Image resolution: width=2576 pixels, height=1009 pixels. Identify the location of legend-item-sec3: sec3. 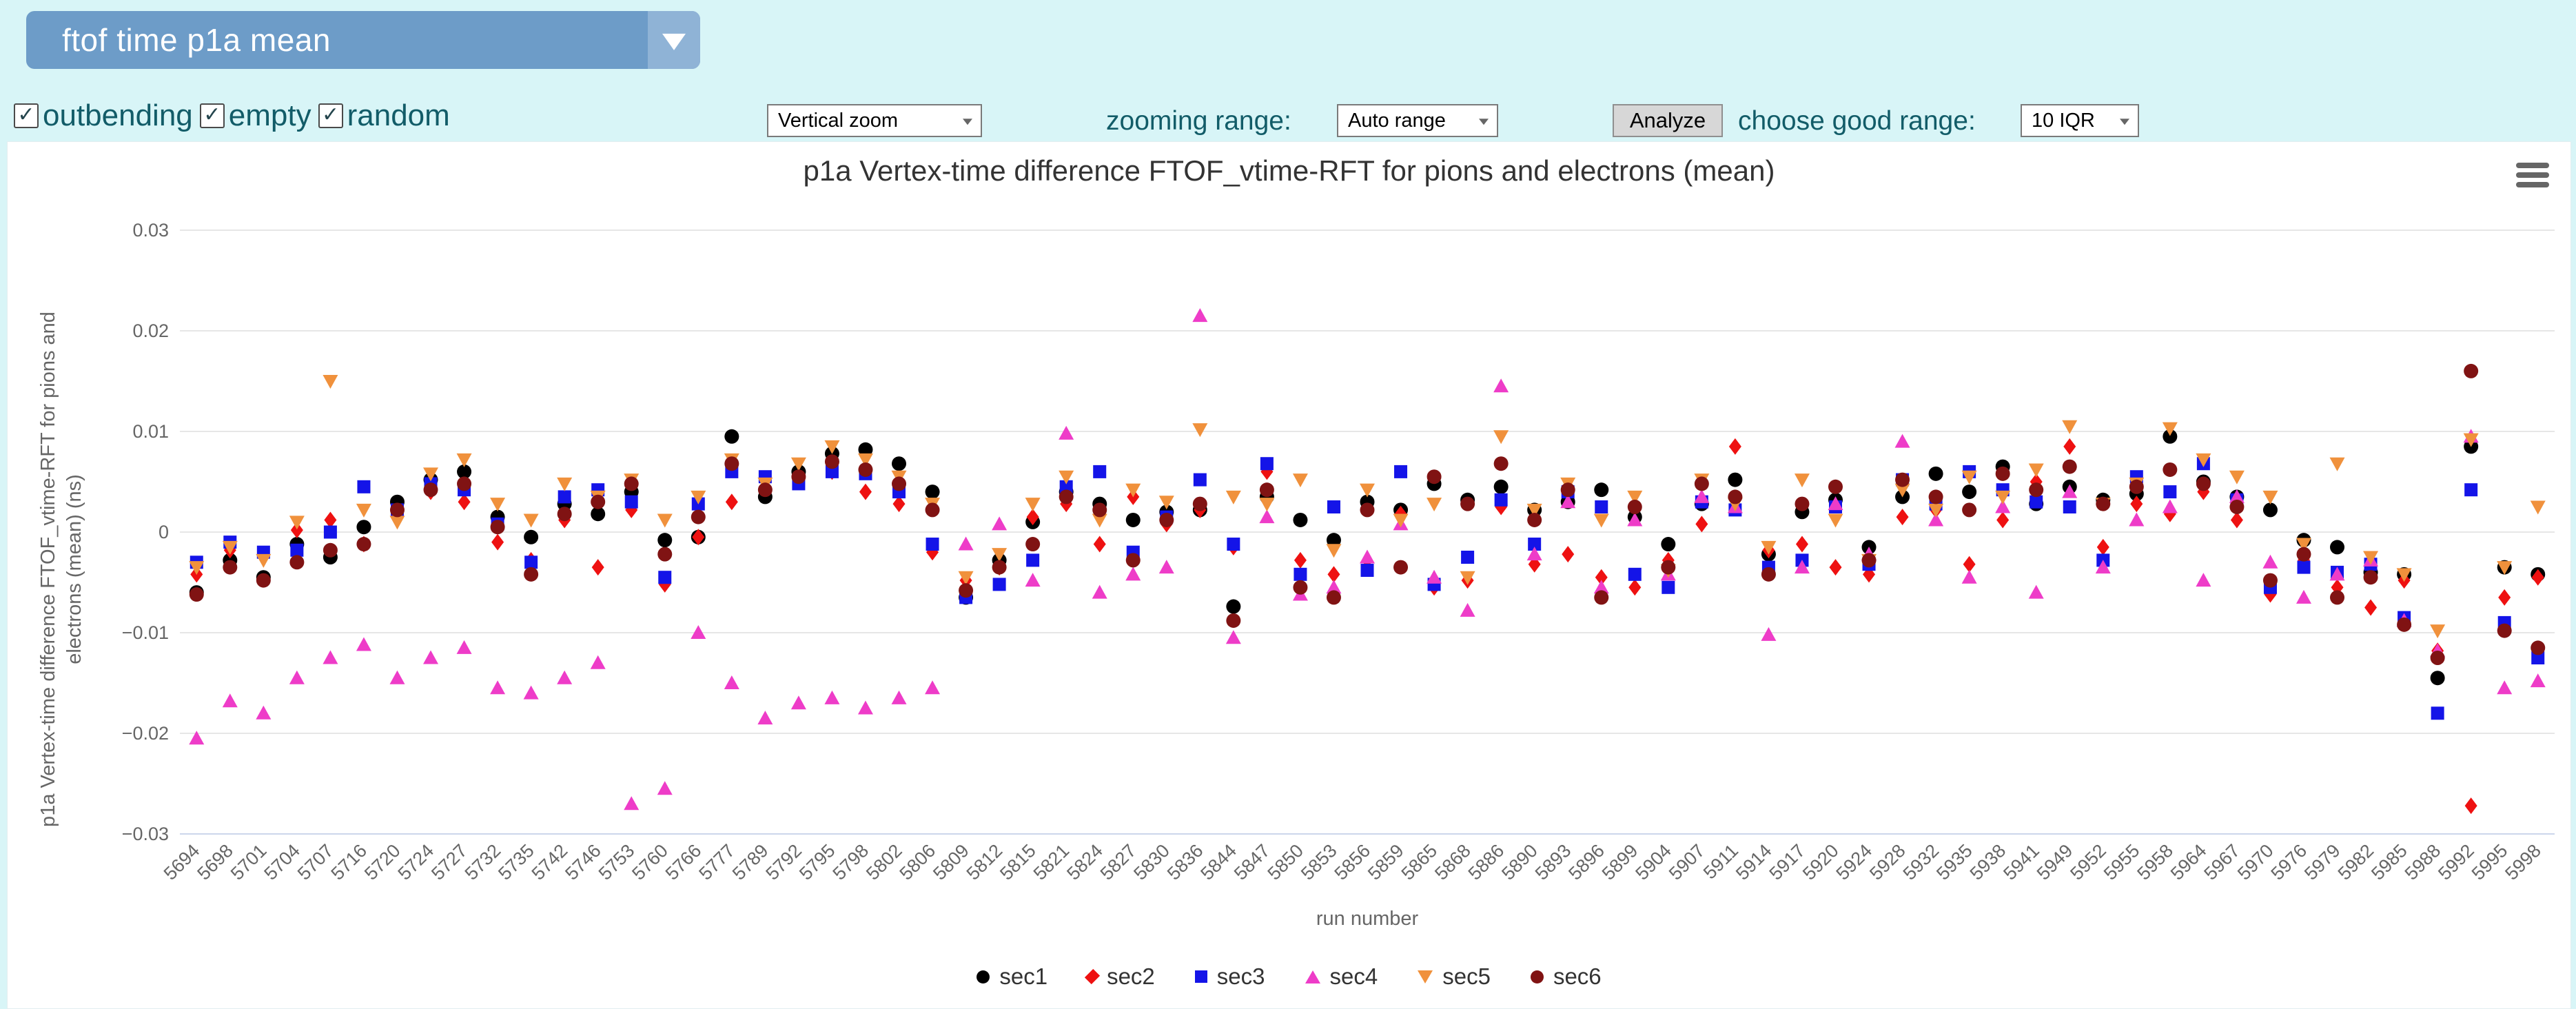
(1229, 977).